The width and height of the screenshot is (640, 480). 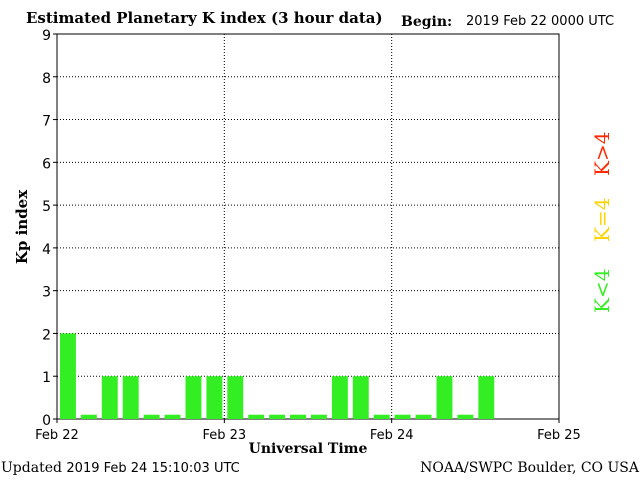 I want to click on updated-label: Updated, so click(x=31, y=468).